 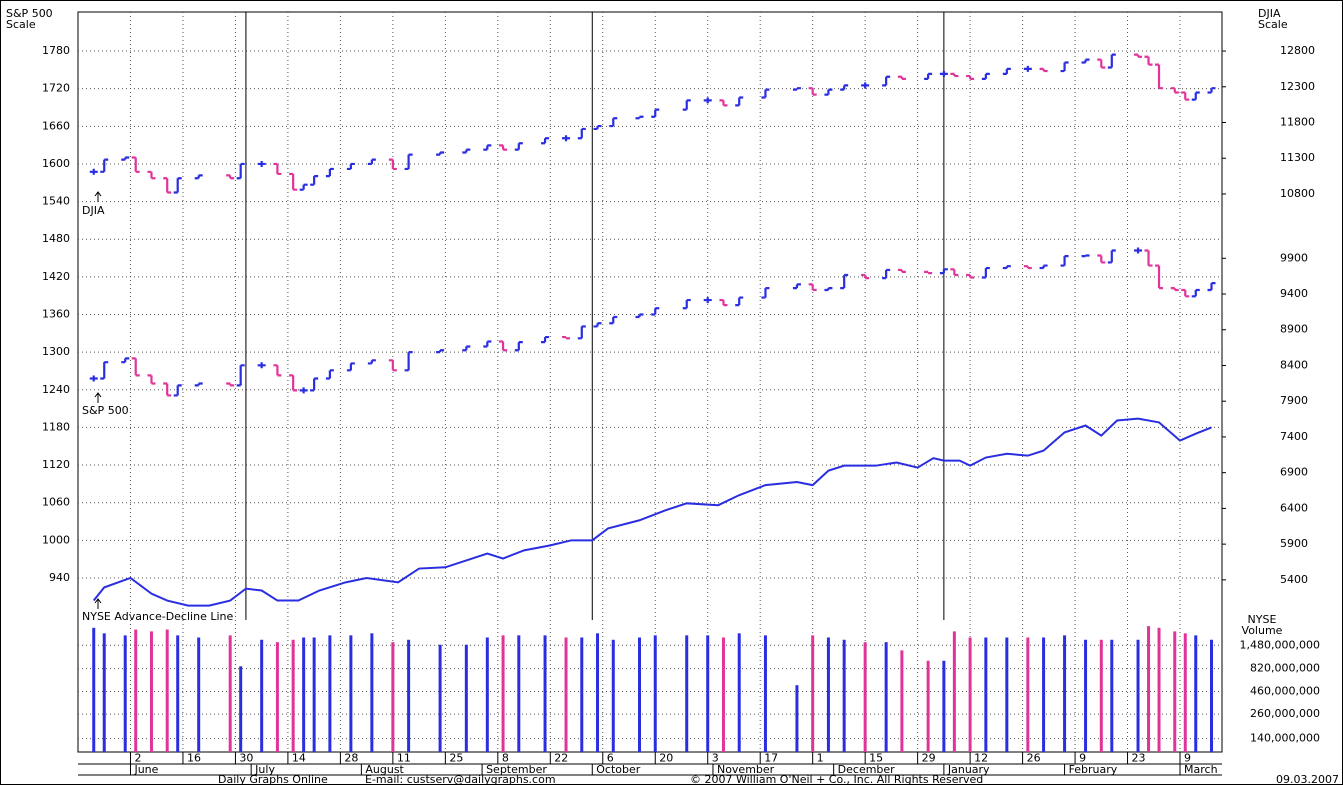 What do you see at coordinates (137, 758) in the screenshot?
I see `x-tick-label: 2` at bounding box center [137, 758].